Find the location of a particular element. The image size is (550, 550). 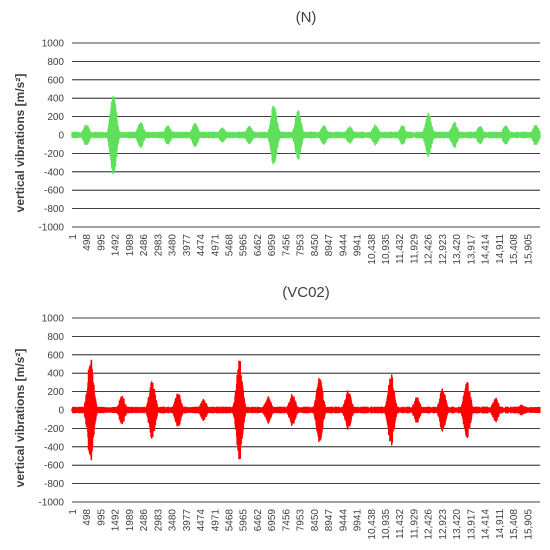

chart-title: (VC02) is located at coordinates (306, 292).